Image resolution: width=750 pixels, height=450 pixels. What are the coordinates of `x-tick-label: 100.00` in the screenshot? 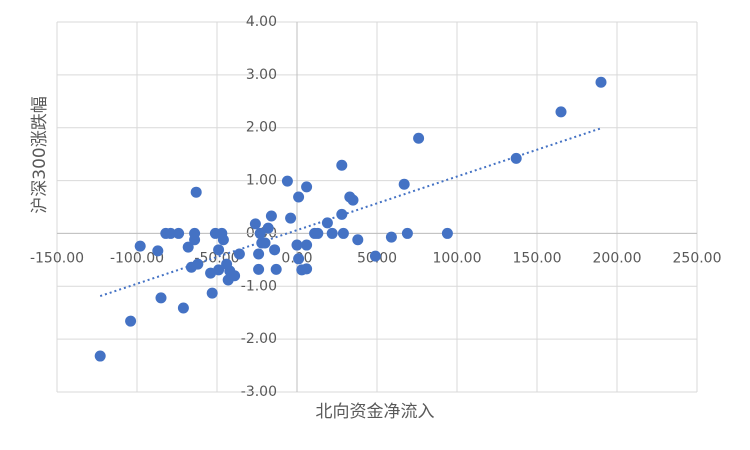 It's located at (457, 258).